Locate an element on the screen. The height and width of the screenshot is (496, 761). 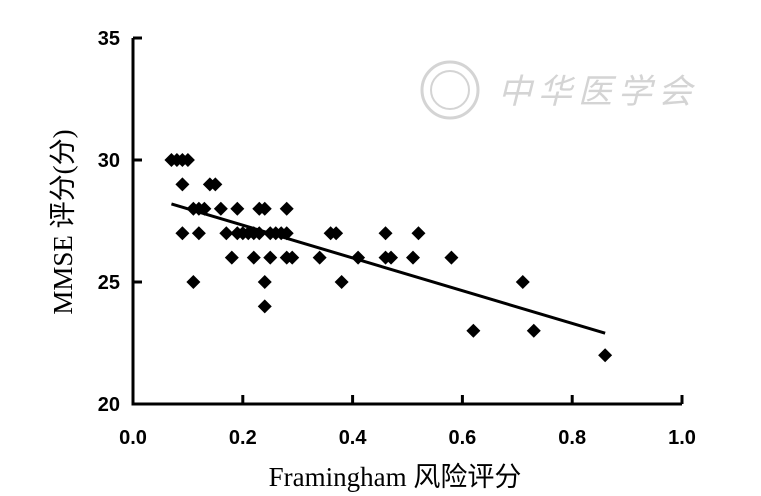
x-tick-label: 0.6 is located at coordinates (462, 438).